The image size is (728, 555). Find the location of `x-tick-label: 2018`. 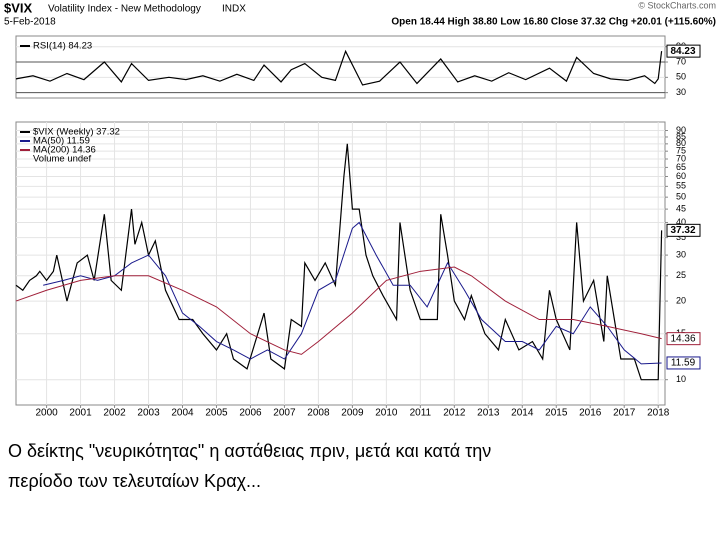

x-tick-label: 2018 is located at coordinates (658, 413).